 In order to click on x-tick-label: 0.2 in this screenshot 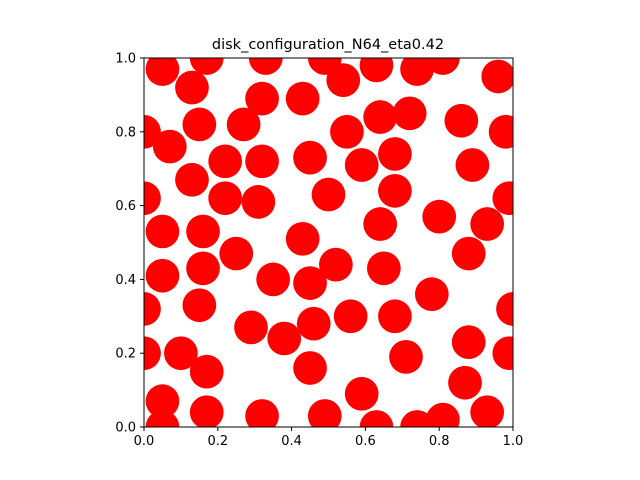, I will do `click(217, 441)`.